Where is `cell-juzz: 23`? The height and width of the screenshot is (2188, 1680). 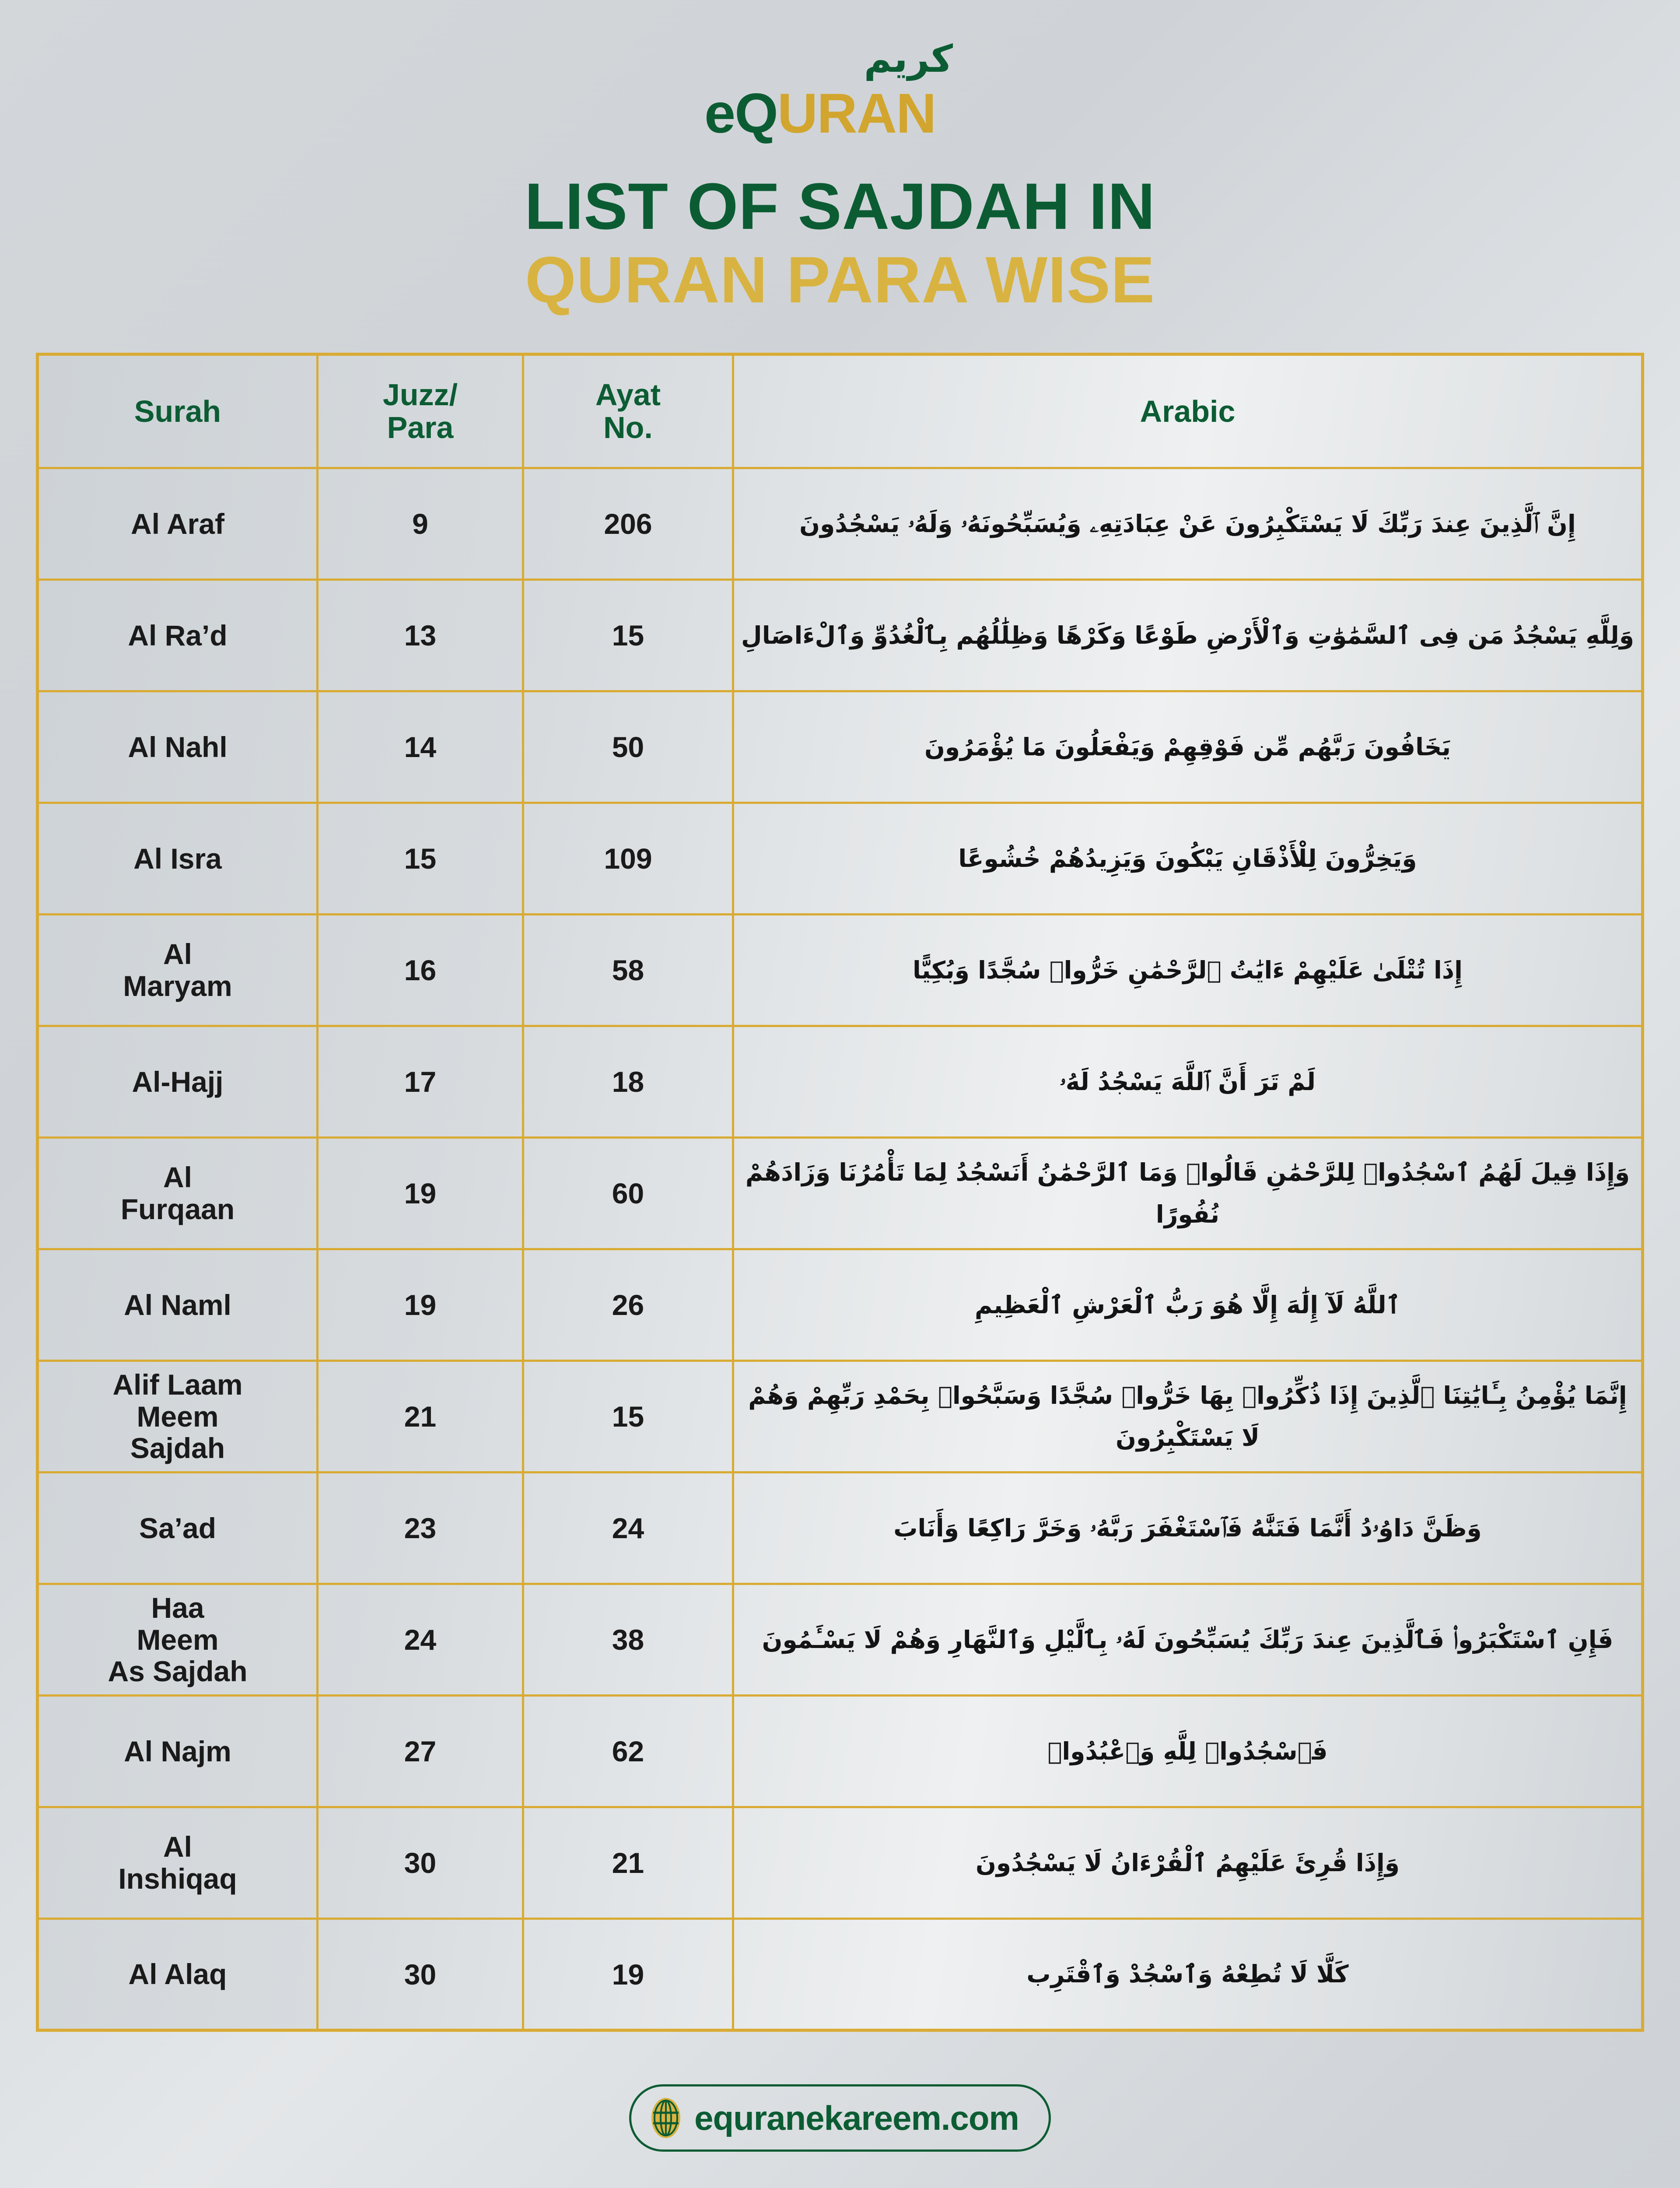
cell-juzz: 23 is located at coordinates (420, 1528).